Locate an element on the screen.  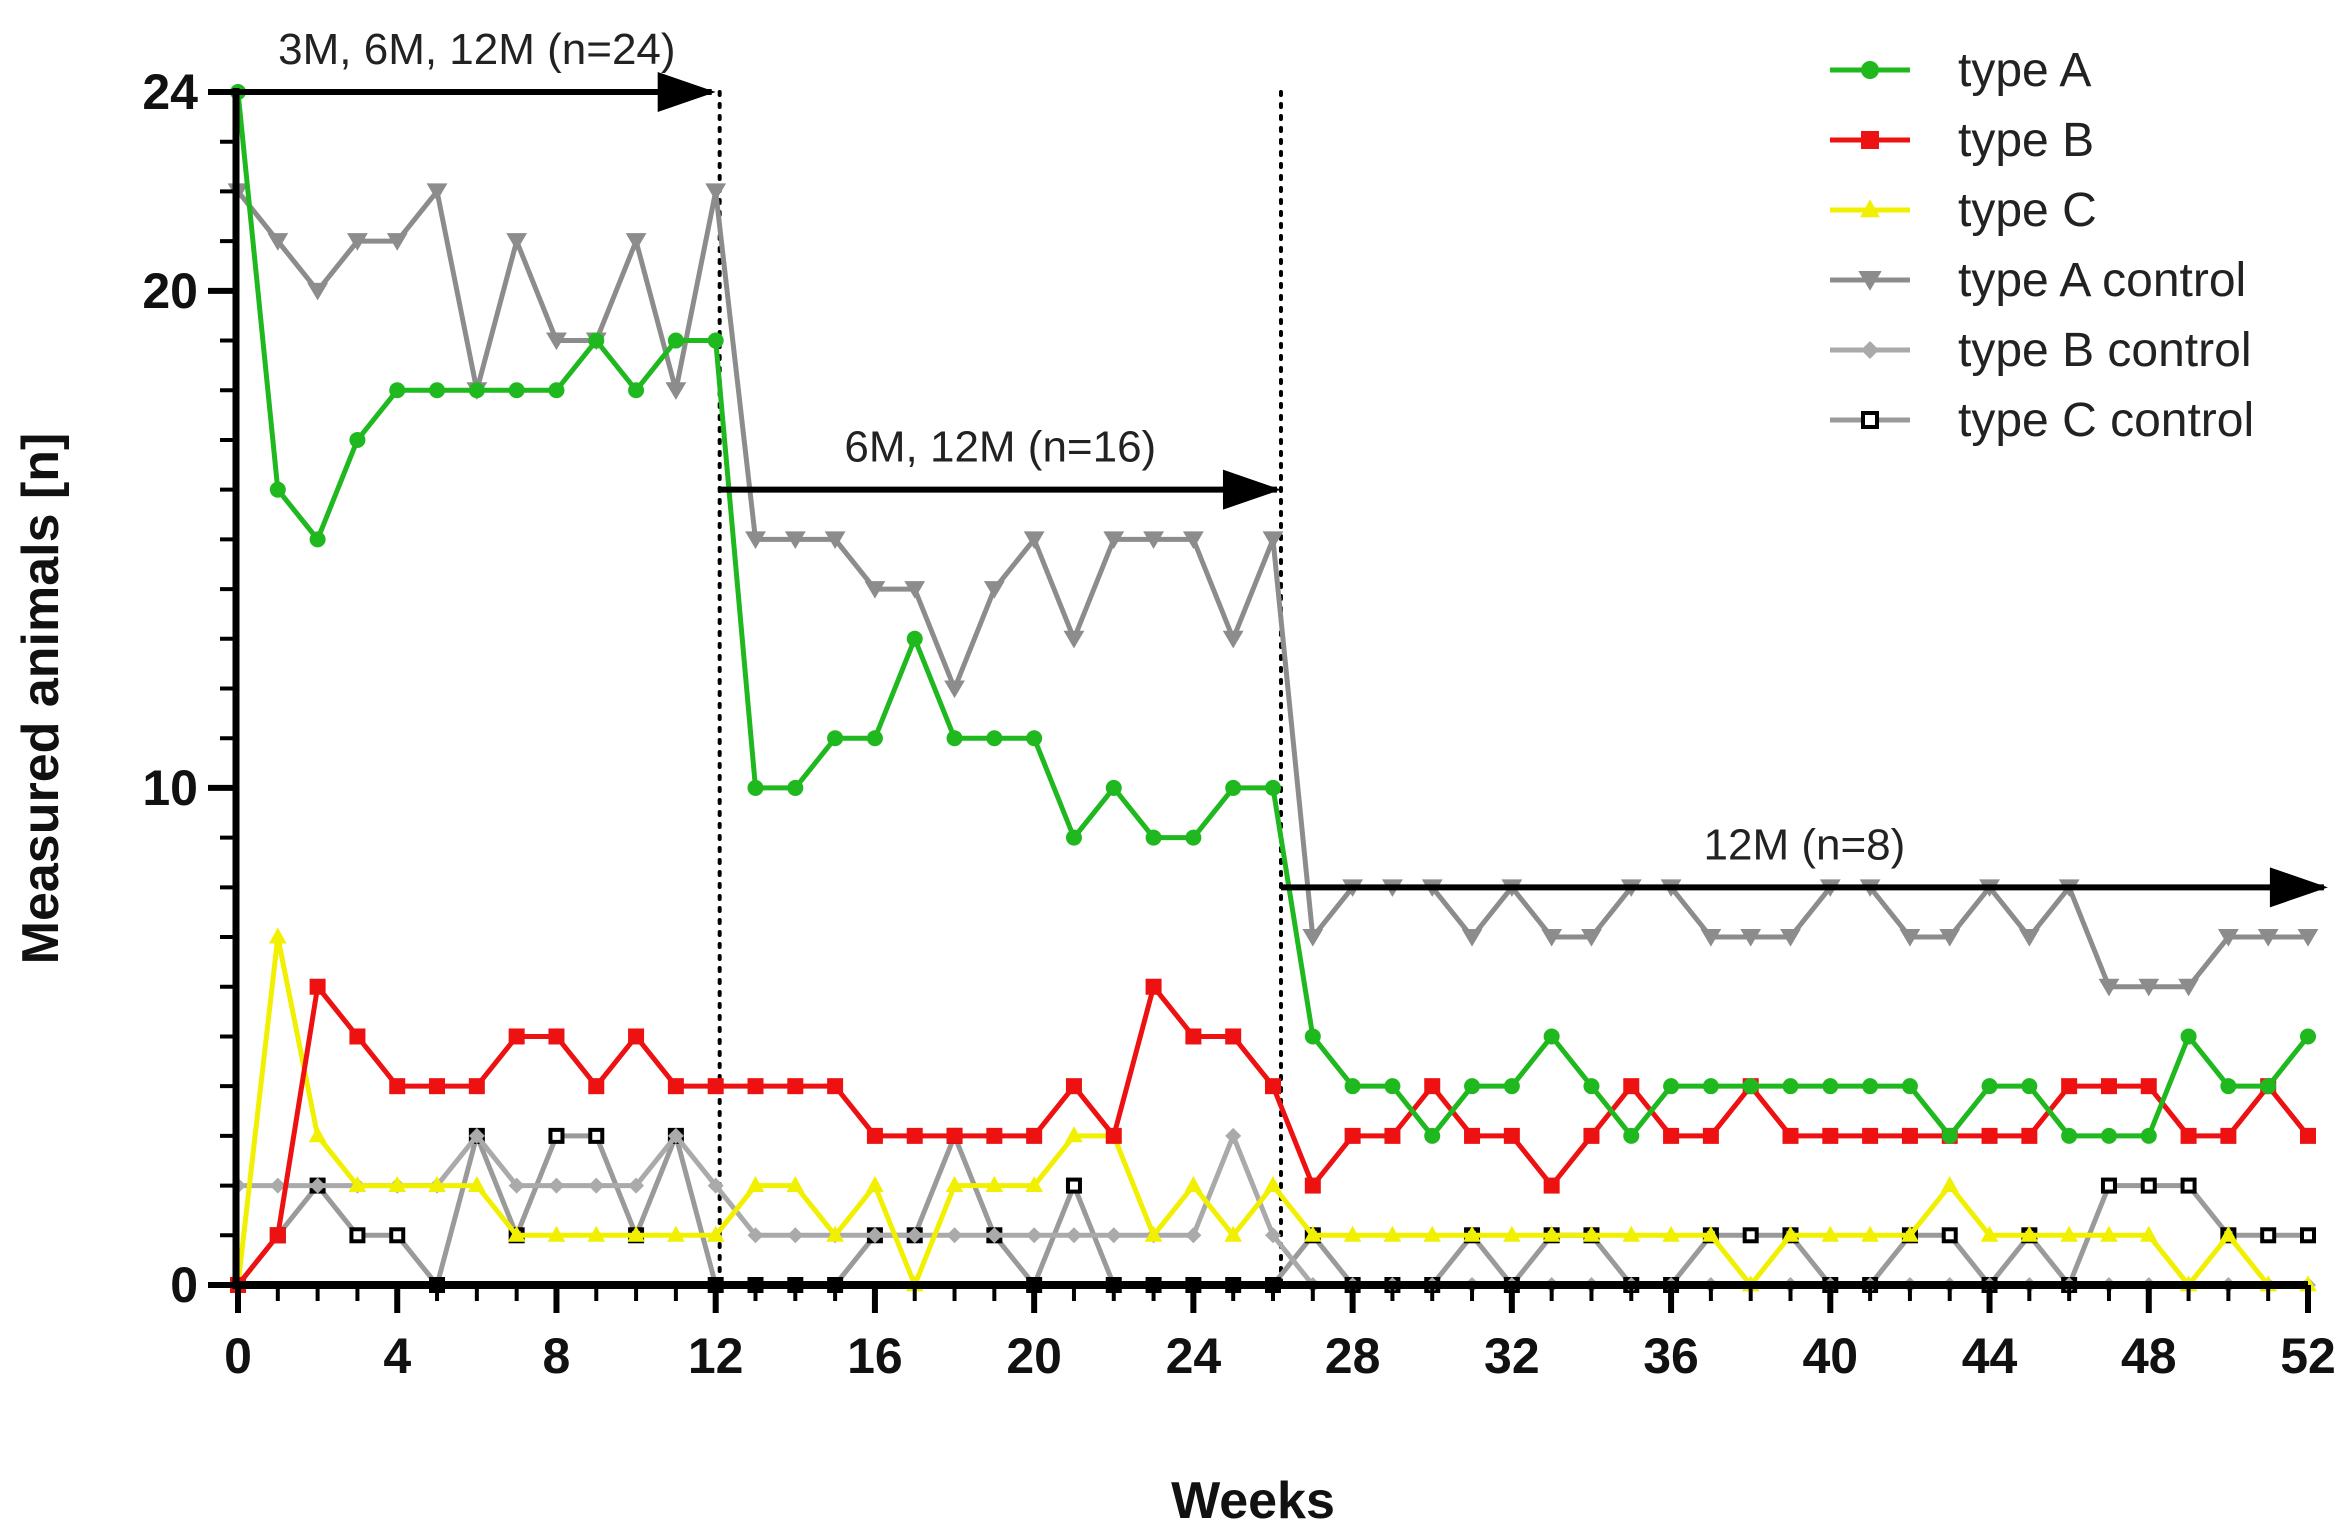
y-axis-title: Measured animals [n] is located at coordinates (41, 699).